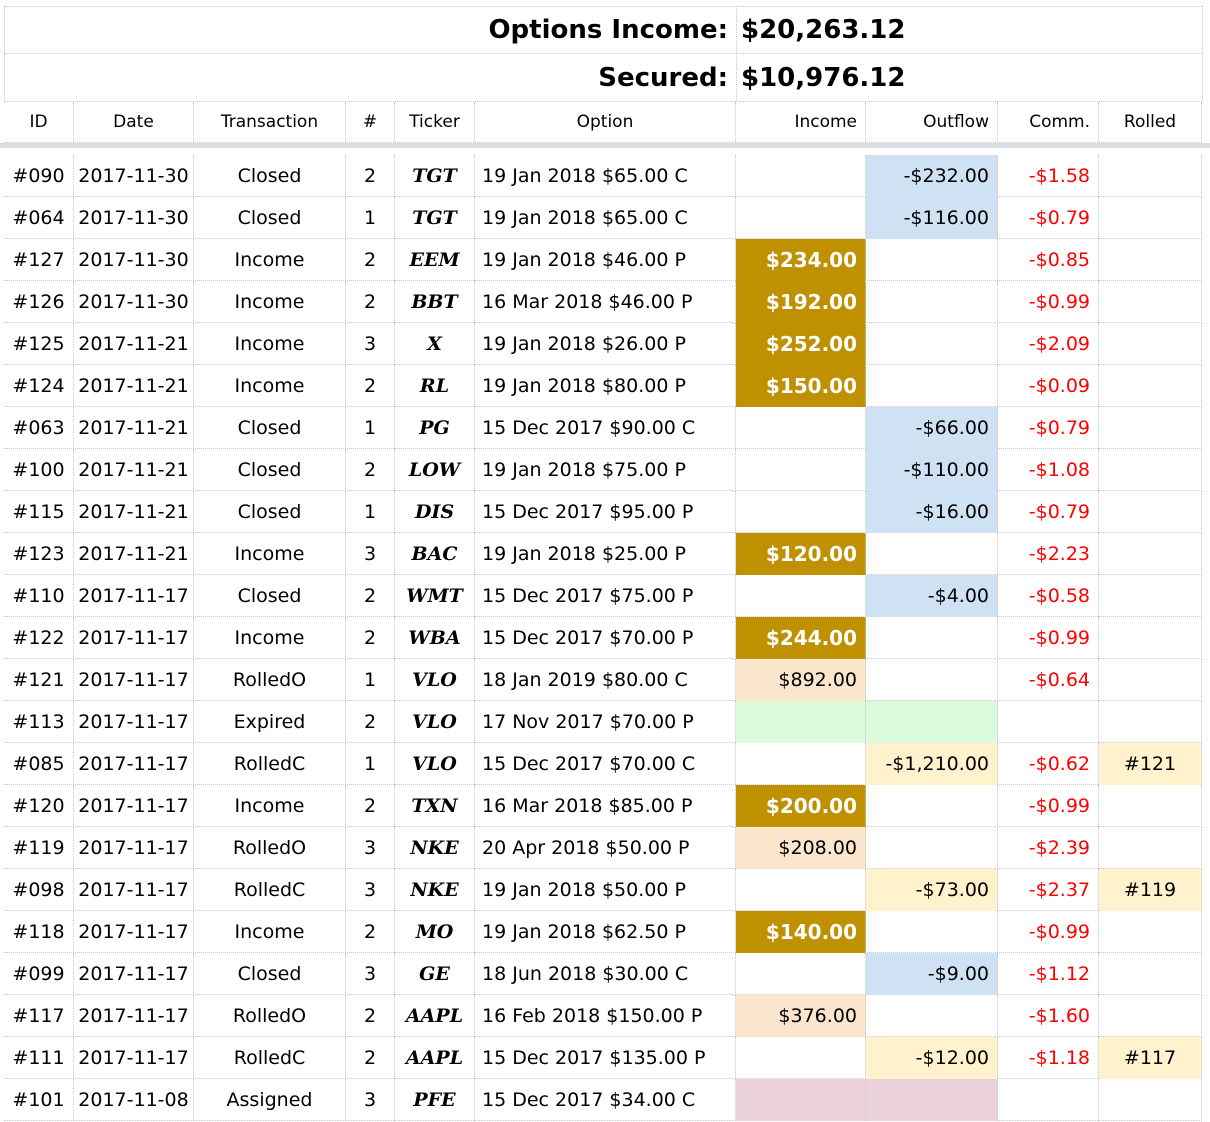 The image size is (1210, 1122). Describe the element at coordinates (932, 470) in the screenshot. I see `cell-outflow: -$110.00` at that location.